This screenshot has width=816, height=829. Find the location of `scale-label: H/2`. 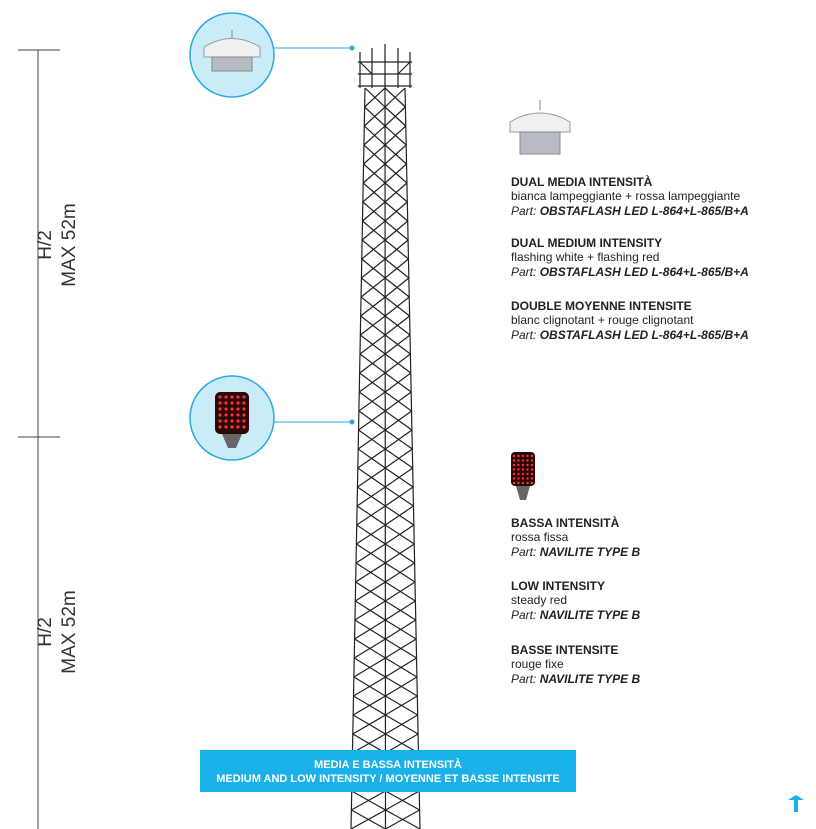

scale-label: H/2 is located at coordinates (45, 632).